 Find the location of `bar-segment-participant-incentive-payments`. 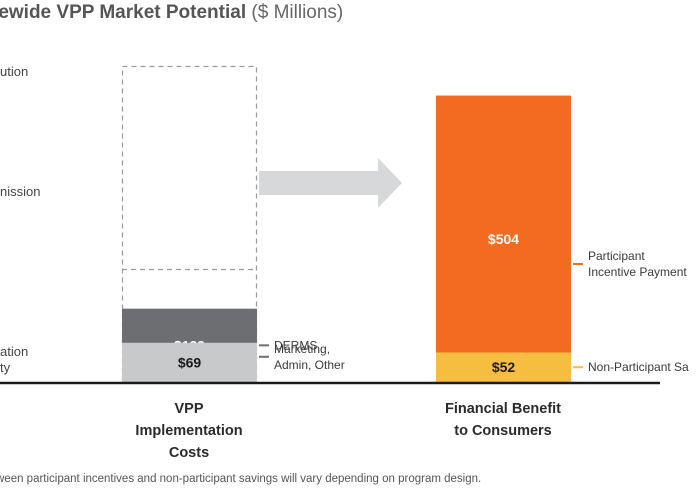

bar-segment-participant-incentive-payments is located at coordinates (503, 238).